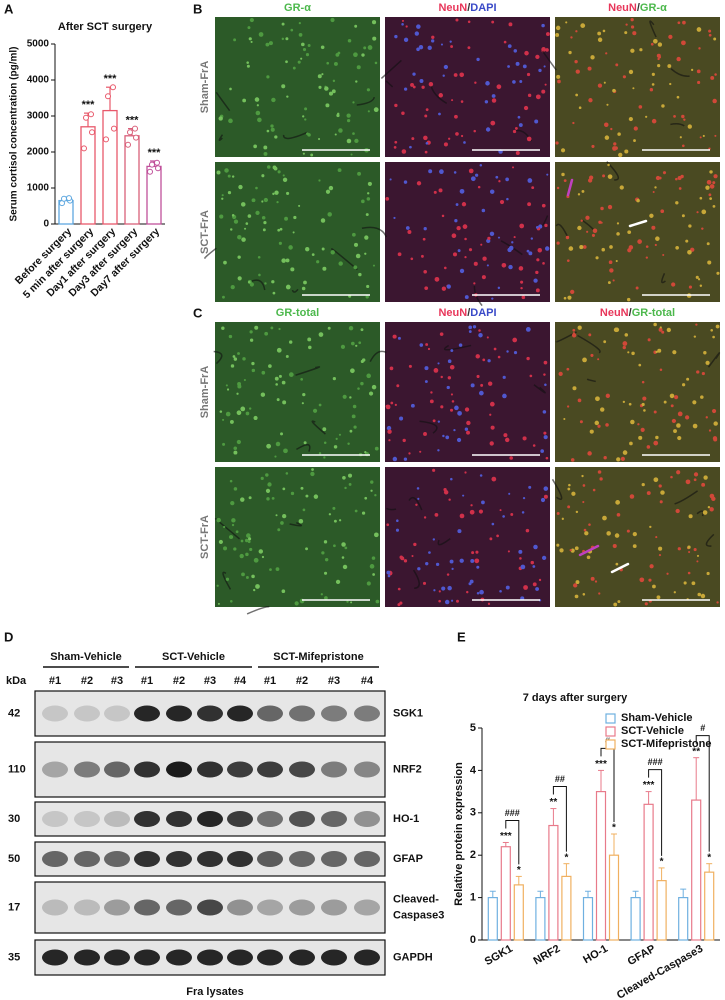 Image resolution: width=725 pixels, height=1000 pixels. I want to click on legend-label: Sham-Vehicle, so click(657, 718).